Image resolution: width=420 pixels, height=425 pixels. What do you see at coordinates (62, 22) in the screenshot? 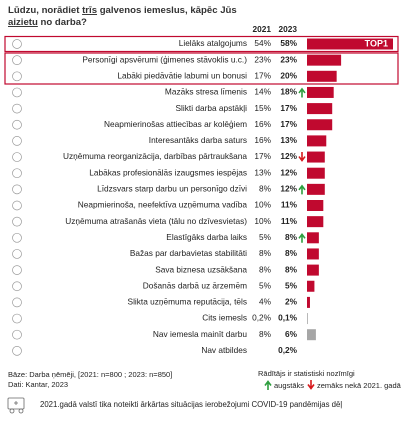
I see `title-part: no darba?` at bounding box center [62, 22].